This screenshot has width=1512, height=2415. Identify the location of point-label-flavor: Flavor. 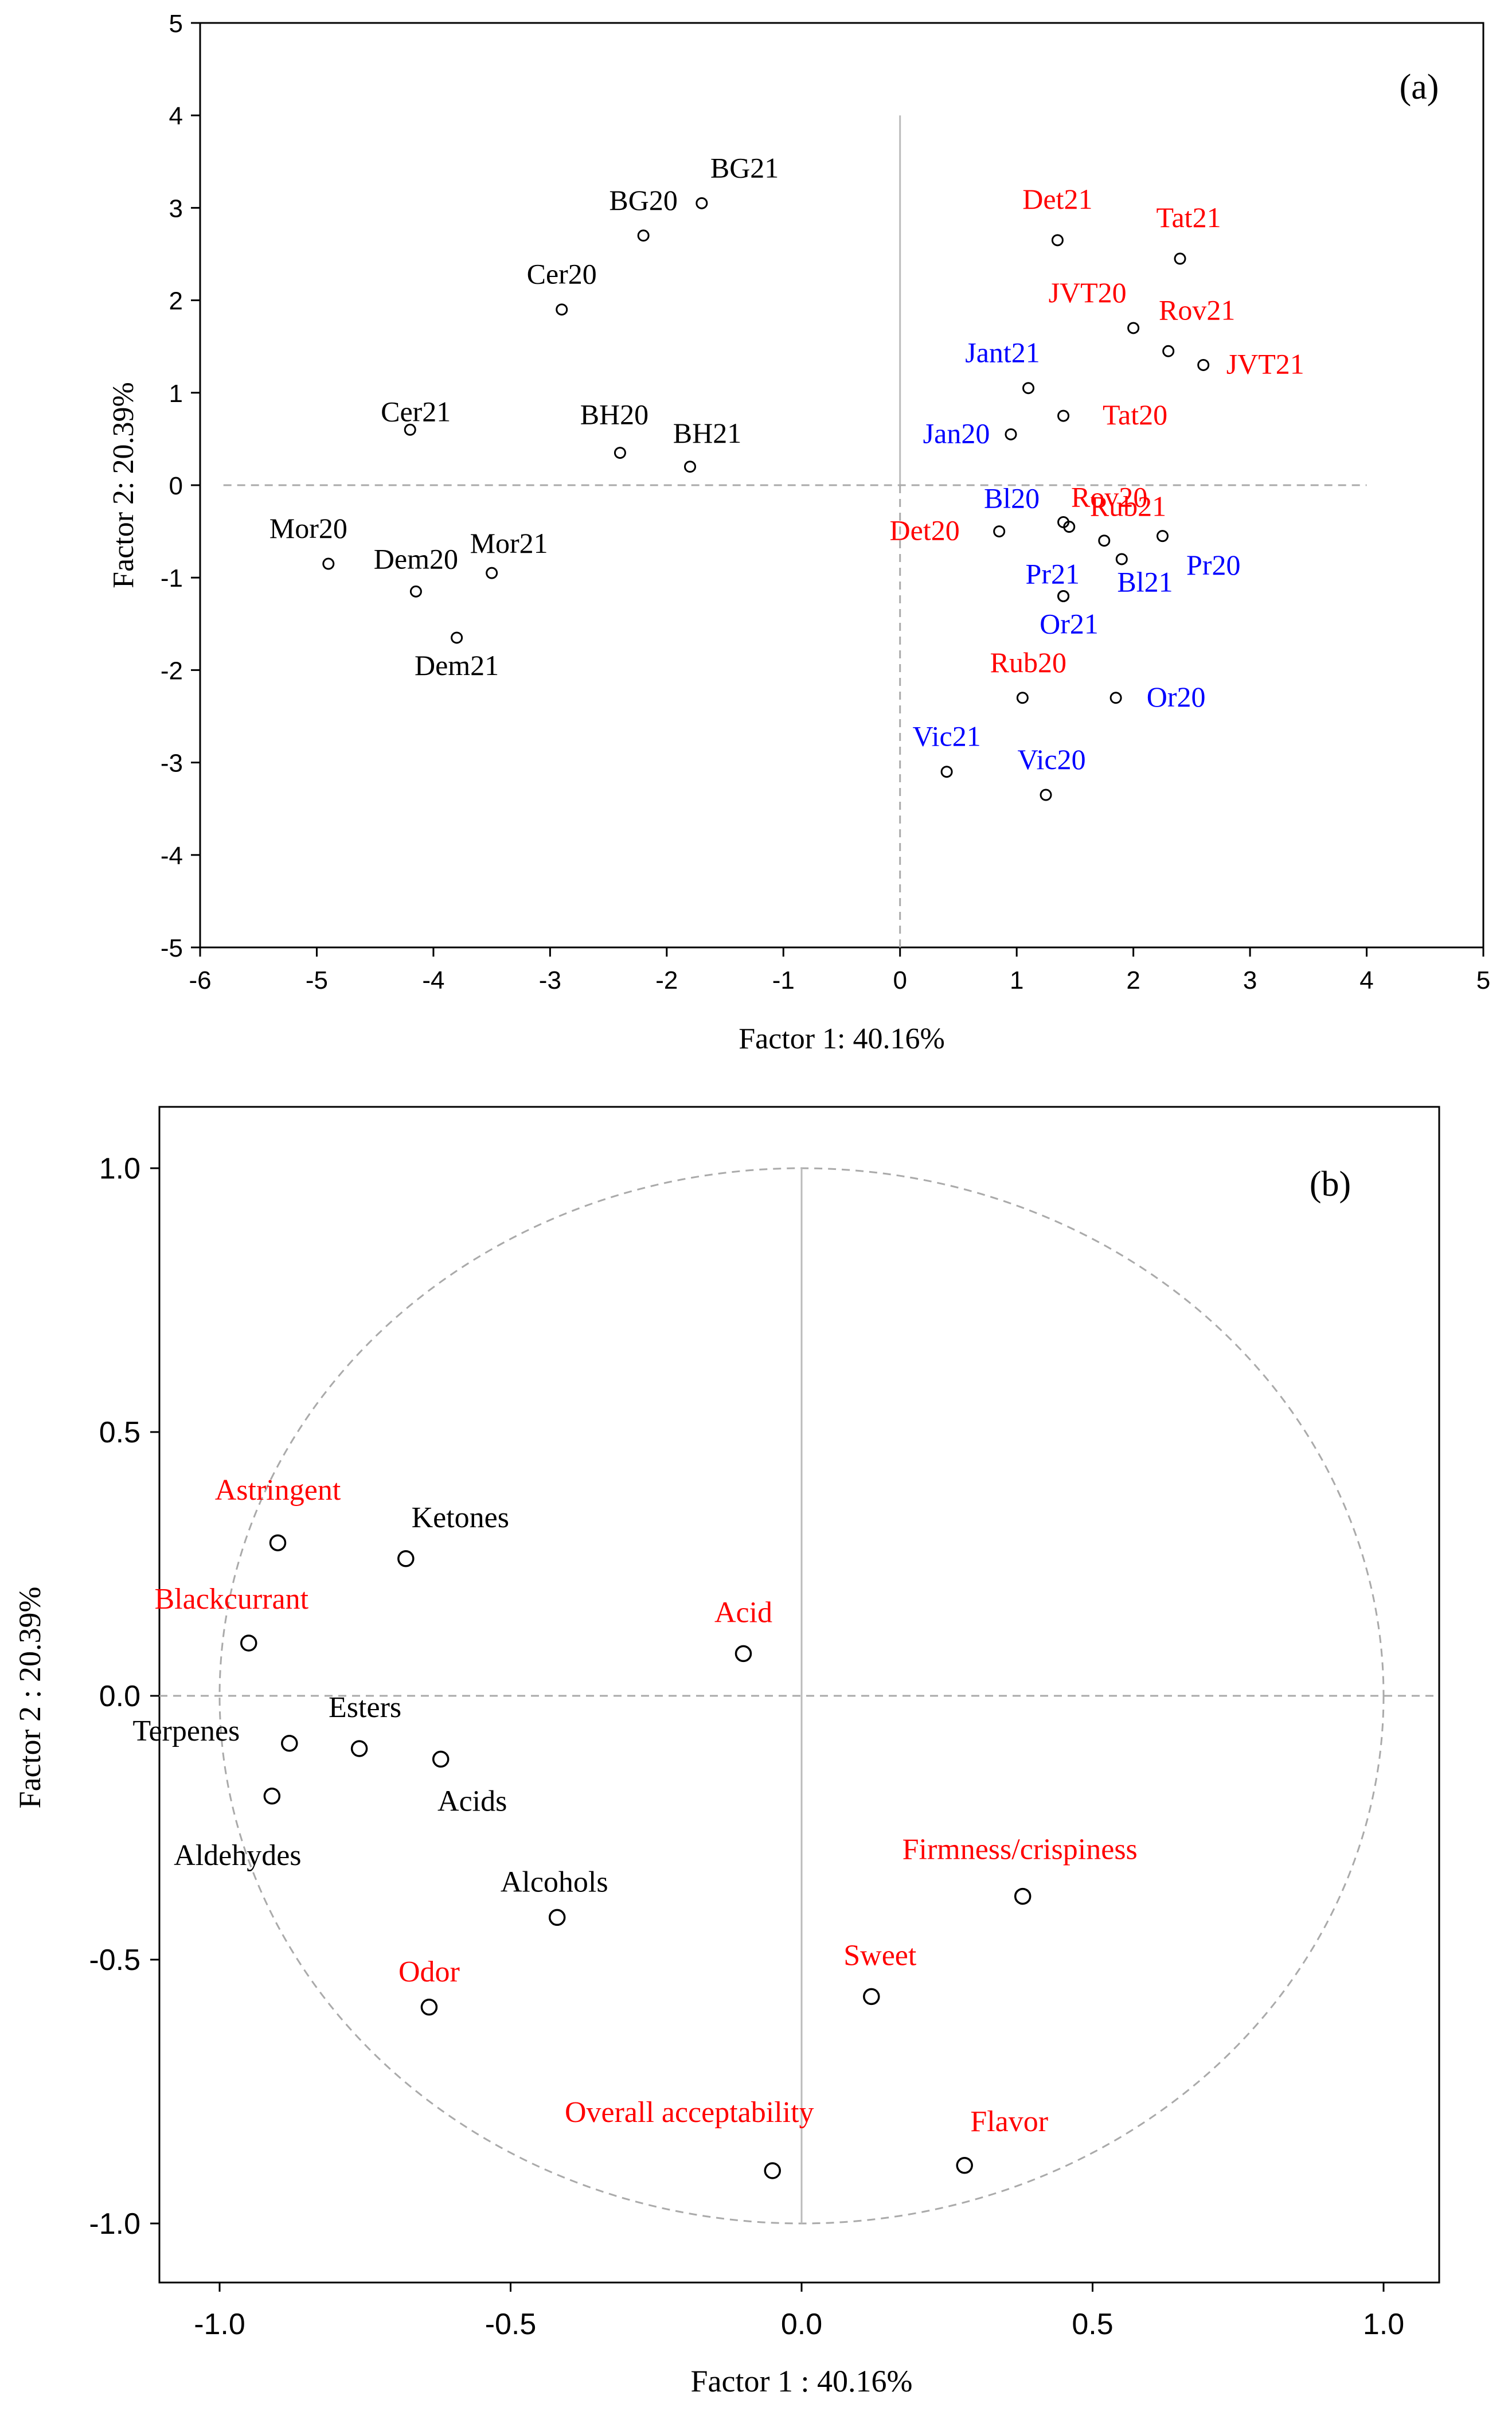
(1009, 2122).